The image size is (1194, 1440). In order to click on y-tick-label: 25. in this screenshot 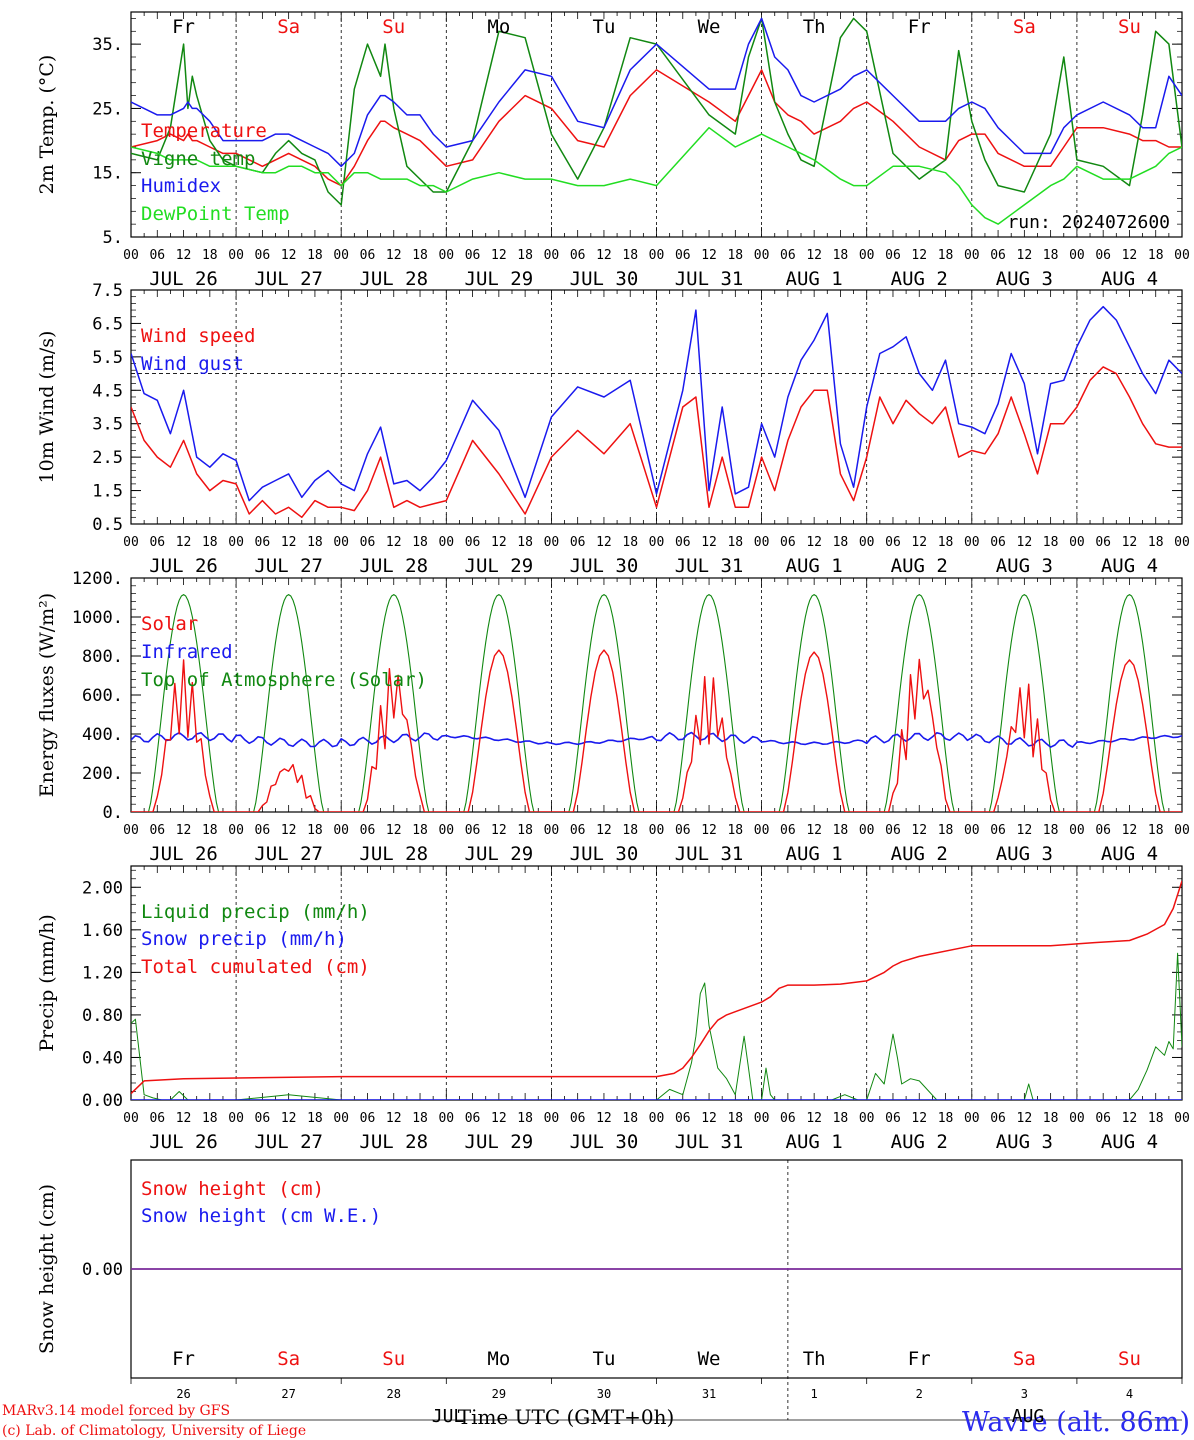, I will do `click(107, 109)`.